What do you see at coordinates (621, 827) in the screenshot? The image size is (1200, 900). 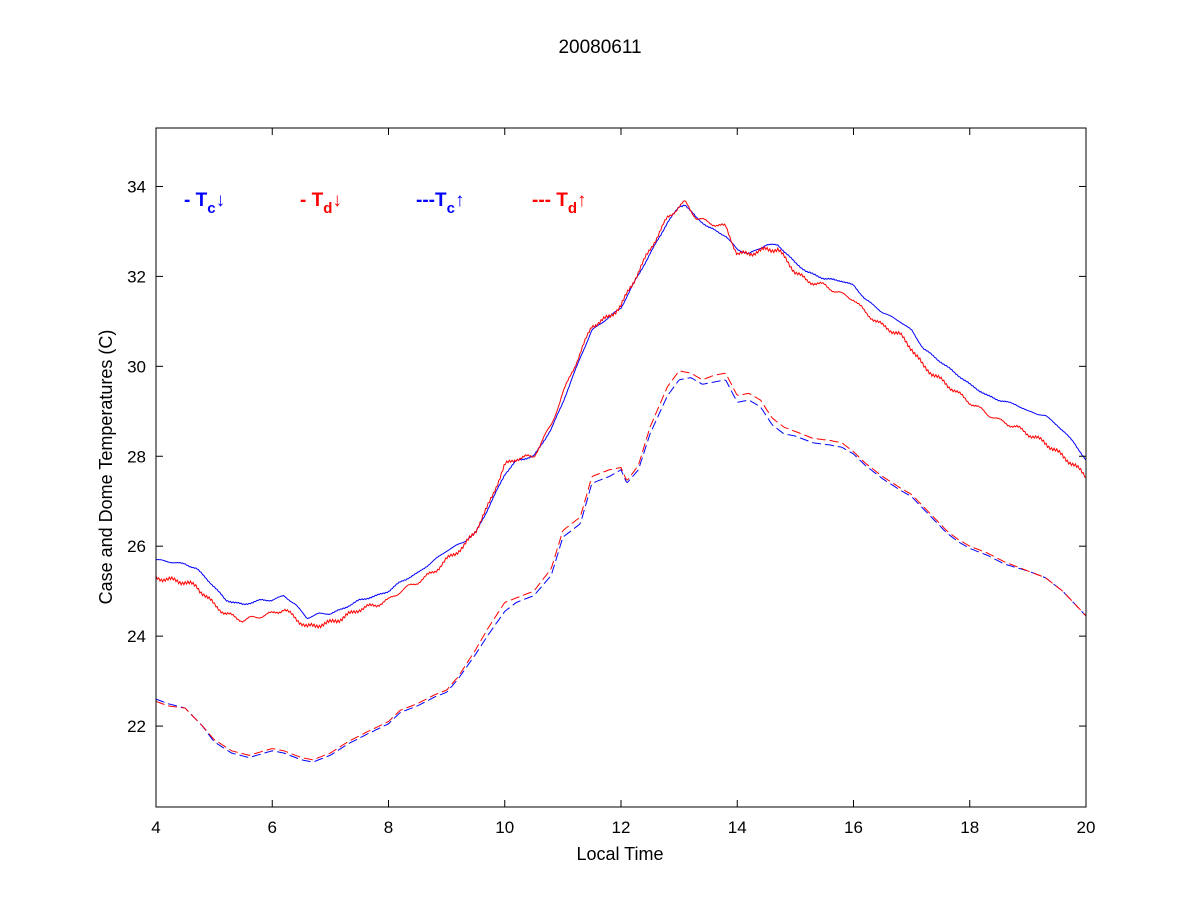 I see `x-tick-label: 12` at bounding box center [621, 827].